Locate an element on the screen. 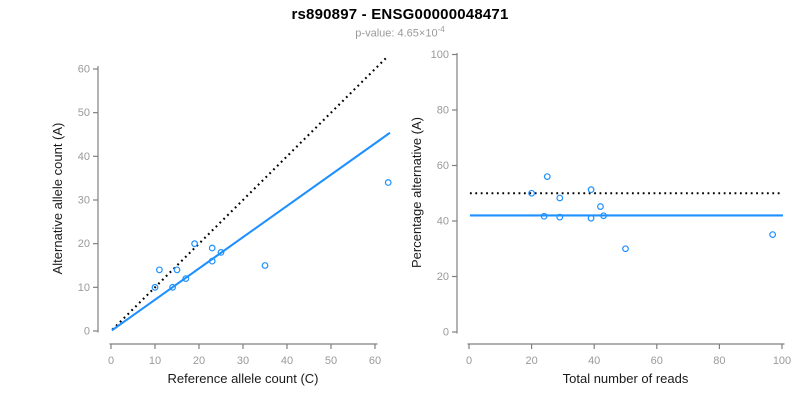  x-tick-label: 50 is located at coordinates (331, 361).